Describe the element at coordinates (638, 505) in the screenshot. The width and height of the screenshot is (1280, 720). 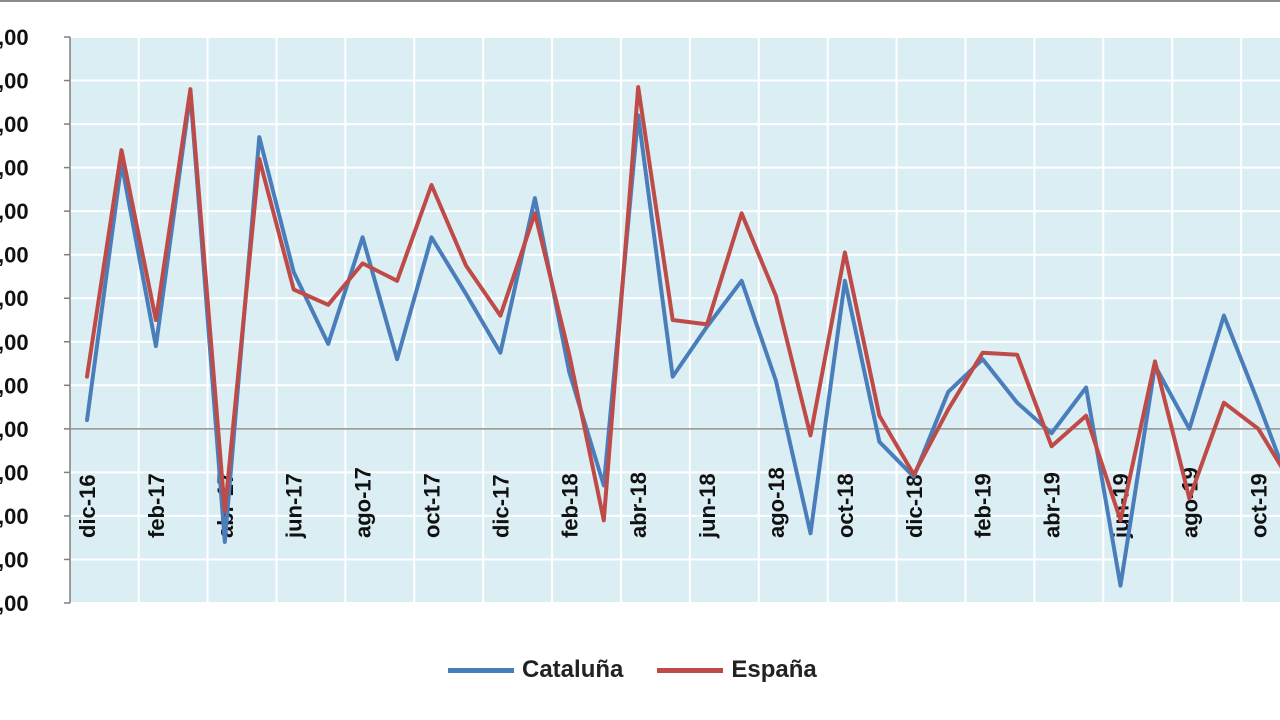
I see `x-tick-label: abr-18` at that location.